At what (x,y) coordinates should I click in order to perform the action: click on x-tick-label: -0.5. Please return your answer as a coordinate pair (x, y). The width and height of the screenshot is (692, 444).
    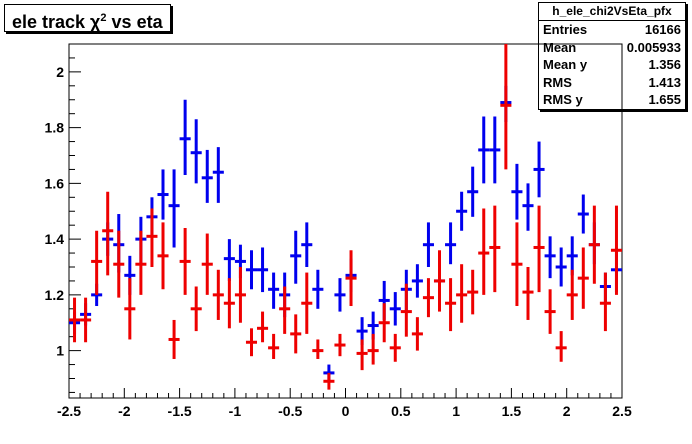
    Looking at the image, I should click on (290, 411).